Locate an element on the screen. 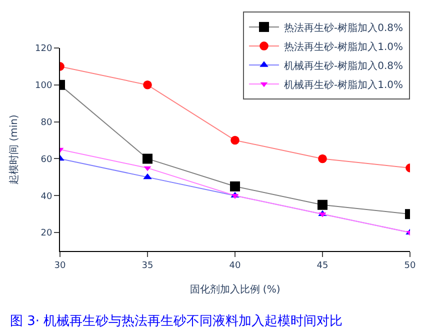 The image size is (430, 331). y-axis-title: 起模时间 (min) is located at coordinates (14, 149).